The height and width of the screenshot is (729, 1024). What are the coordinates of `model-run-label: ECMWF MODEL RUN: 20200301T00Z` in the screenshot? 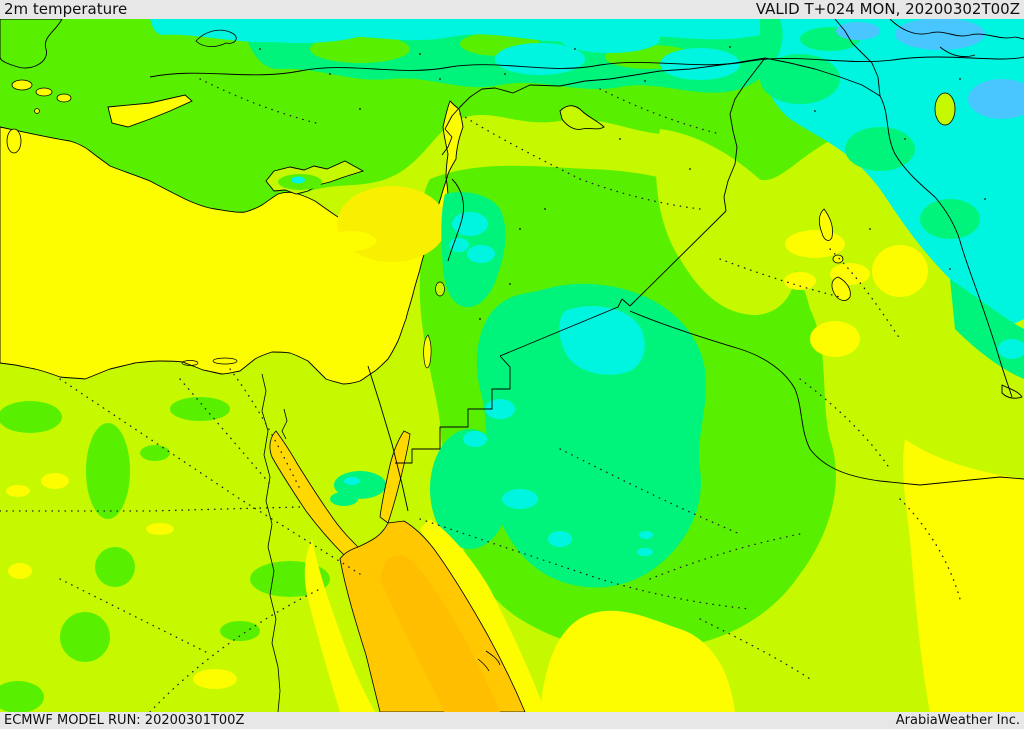 It's located at (124, 720).